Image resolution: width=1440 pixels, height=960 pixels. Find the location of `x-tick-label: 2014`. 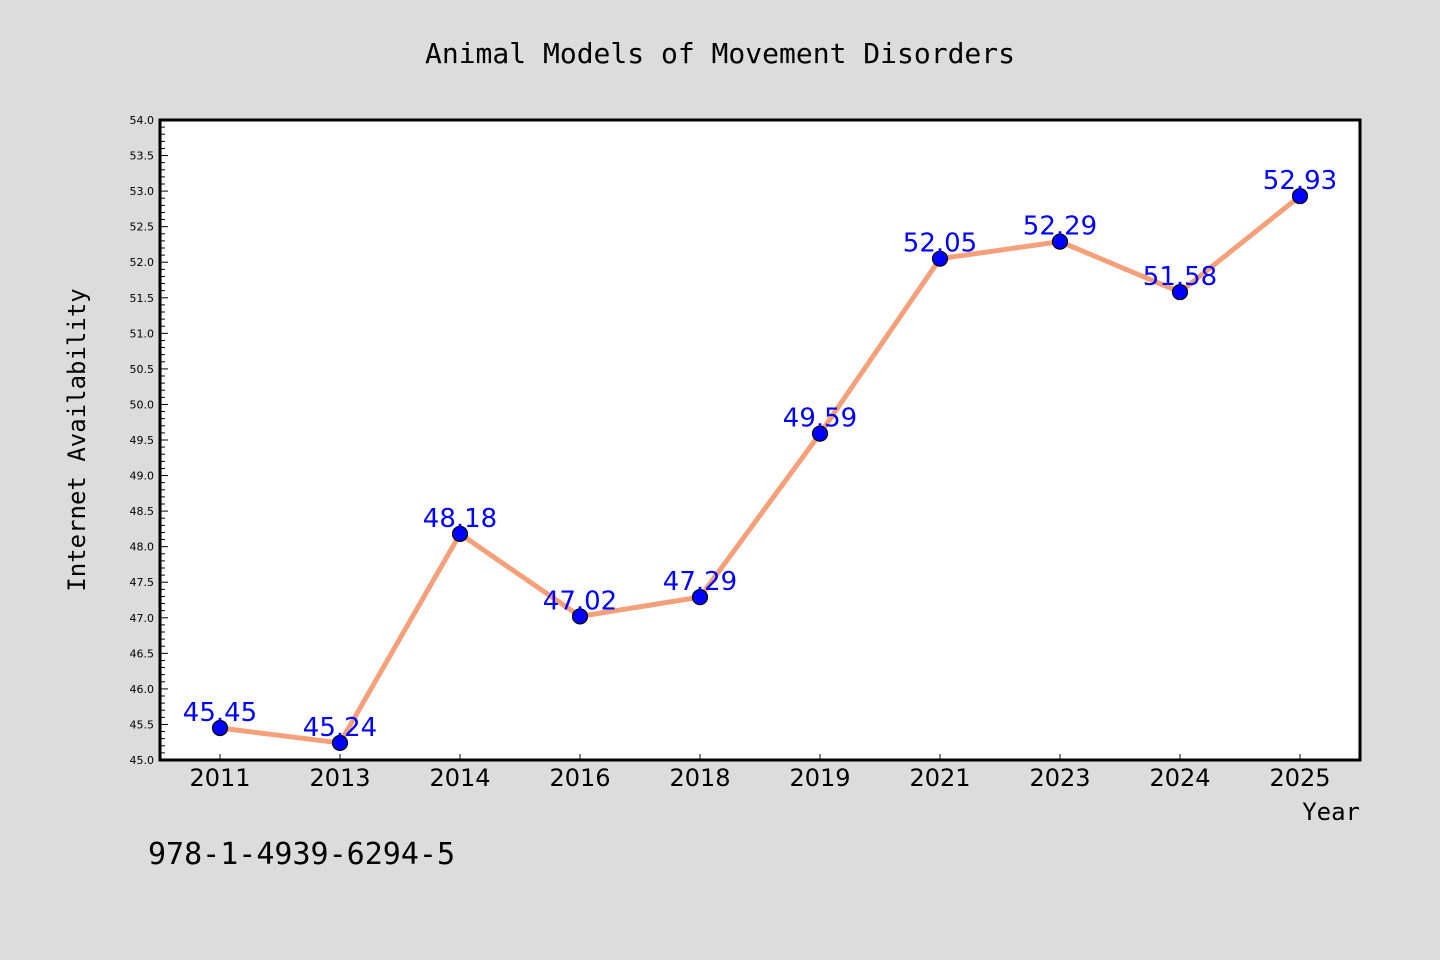

x-tick-label: 2014 is located at coordinates (459, 778).